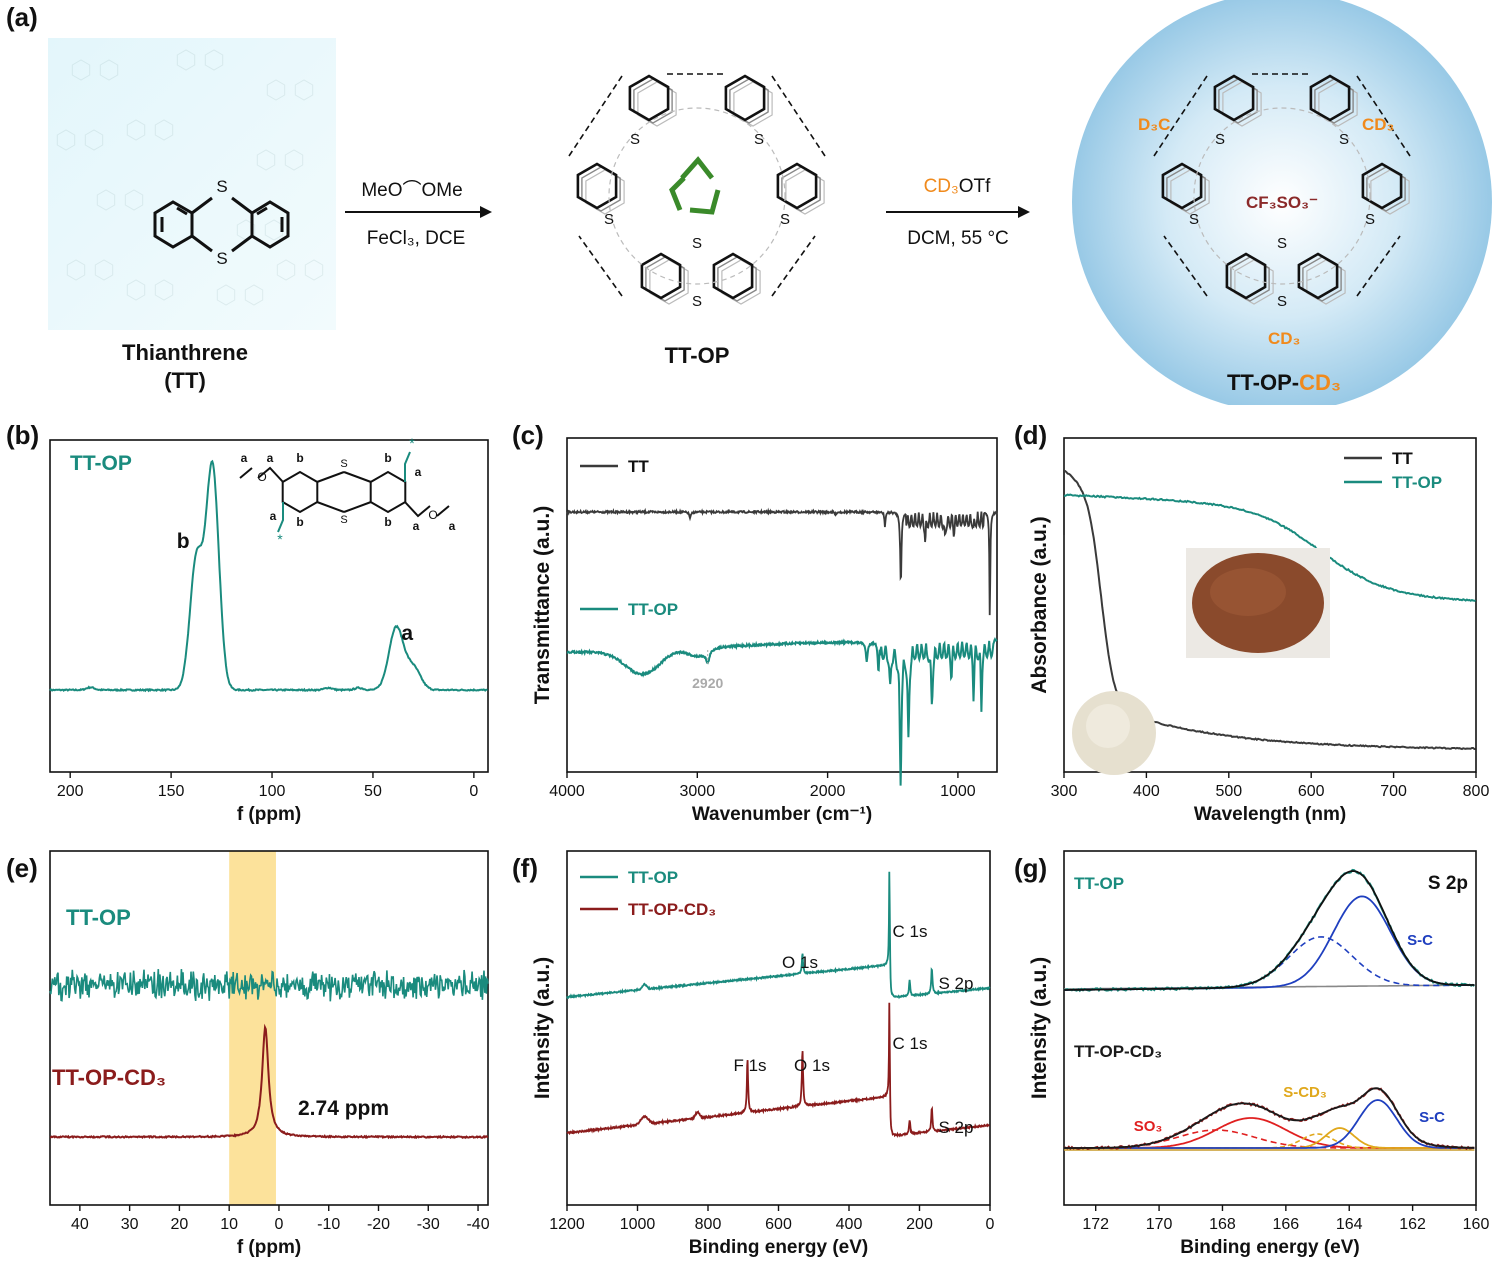 This screenshot has width=1499, height=1265. What do you see at coordinates (1305, 1092) in the screenshot?
I see `component-label-s-cd3: S-CD₃` at bounding box center [1305, 1092].